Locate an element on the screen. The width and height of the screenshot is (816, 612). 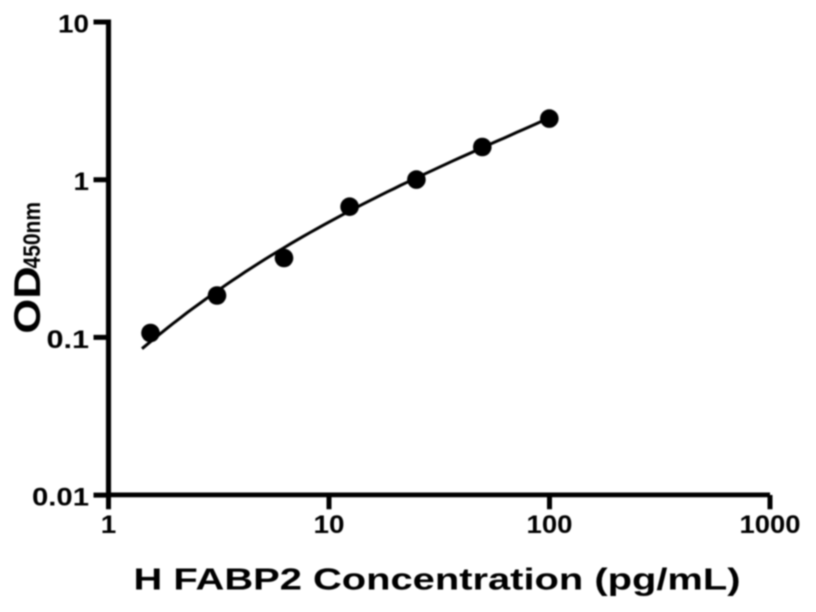
svg-text: 450nm is located at coordinates (32, 235).